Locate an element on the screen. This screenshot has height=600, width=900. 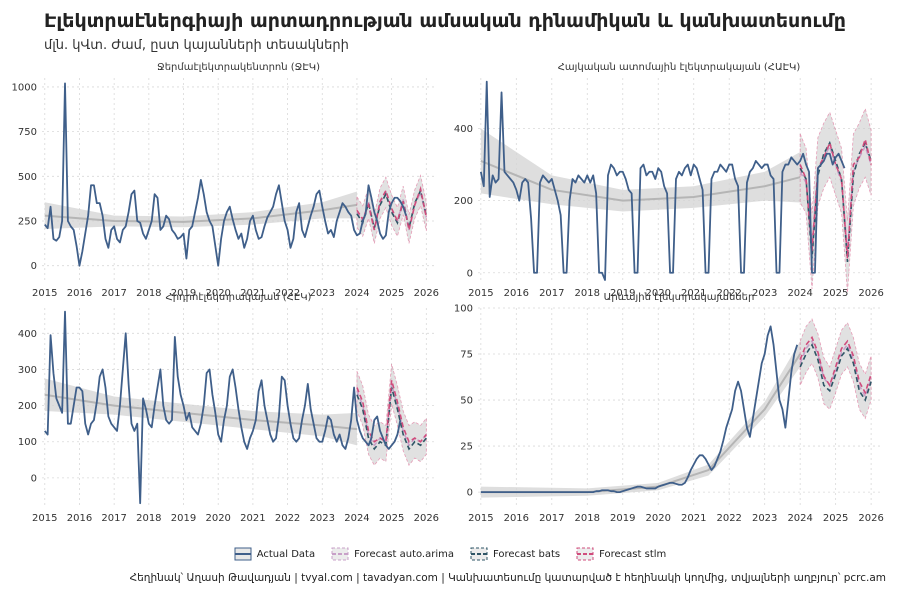
legend-swatch-bats is located at coordinates (479, 554).